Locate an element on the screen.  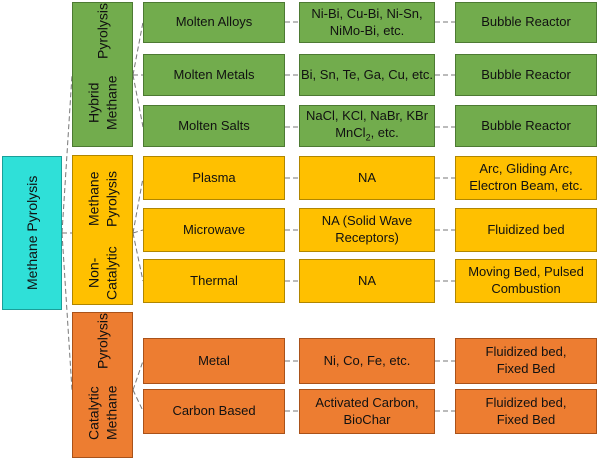
noncat-row3-type: Thermal is located at coordinates (214, 281).